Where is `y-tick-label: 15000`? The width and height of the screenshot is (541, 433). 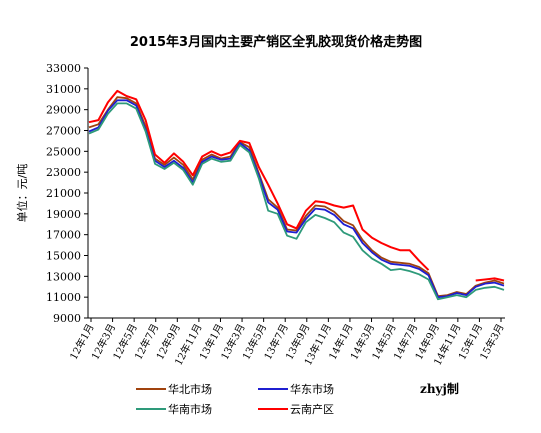
y-tick-label: 15000 is located at coordinates (63, 256).